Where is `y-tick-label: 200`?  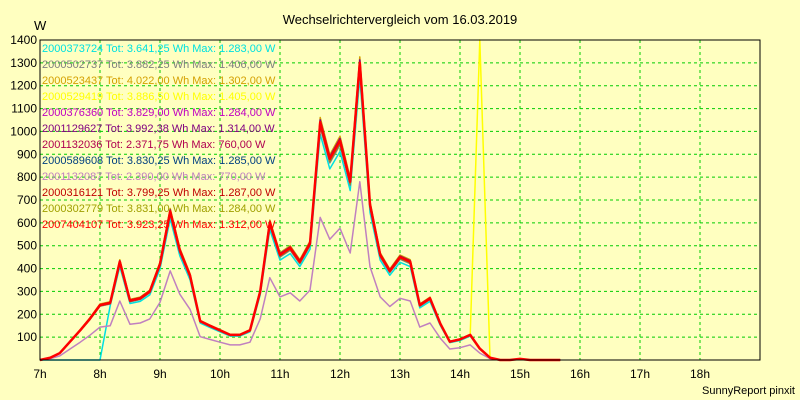 y-tick-label: 200 is located at coordinates (27, 314).